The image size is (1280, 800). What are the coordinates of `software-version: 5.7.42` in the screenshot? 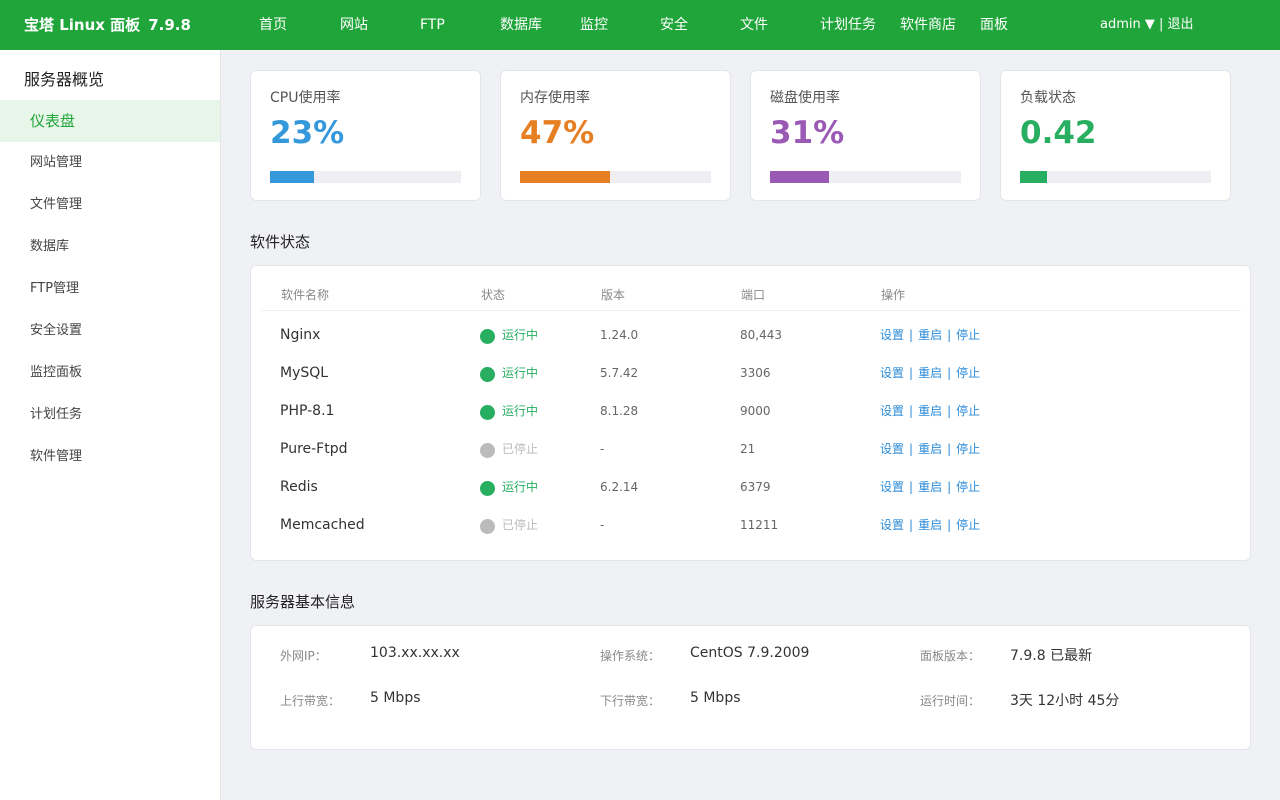 It's located at (619, 373).